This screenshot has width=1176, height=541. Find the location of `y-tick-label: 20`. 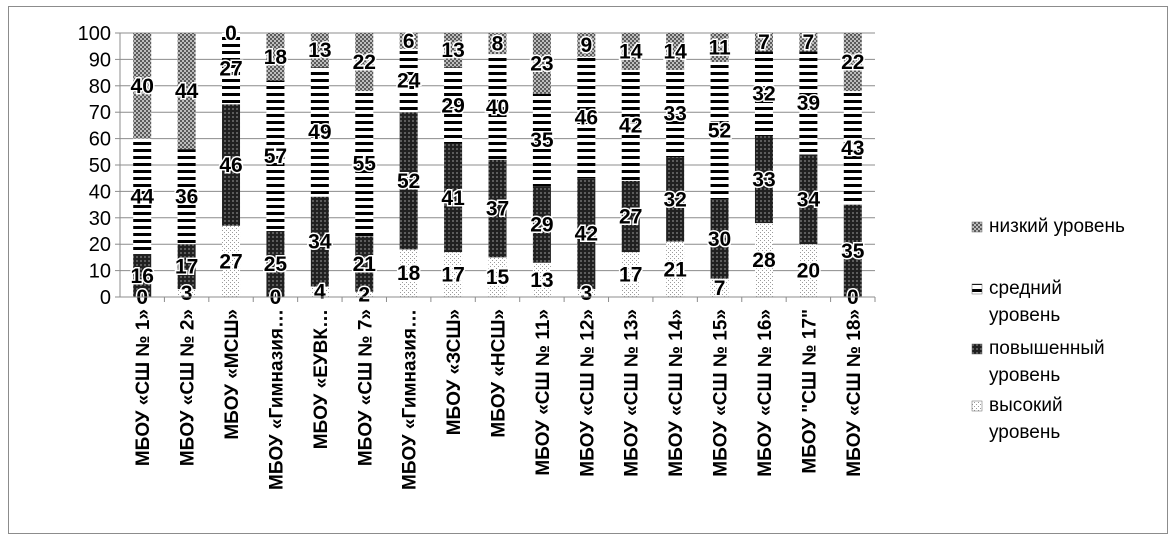

y-tick-label: 20 is located at coordinates (100, 245).